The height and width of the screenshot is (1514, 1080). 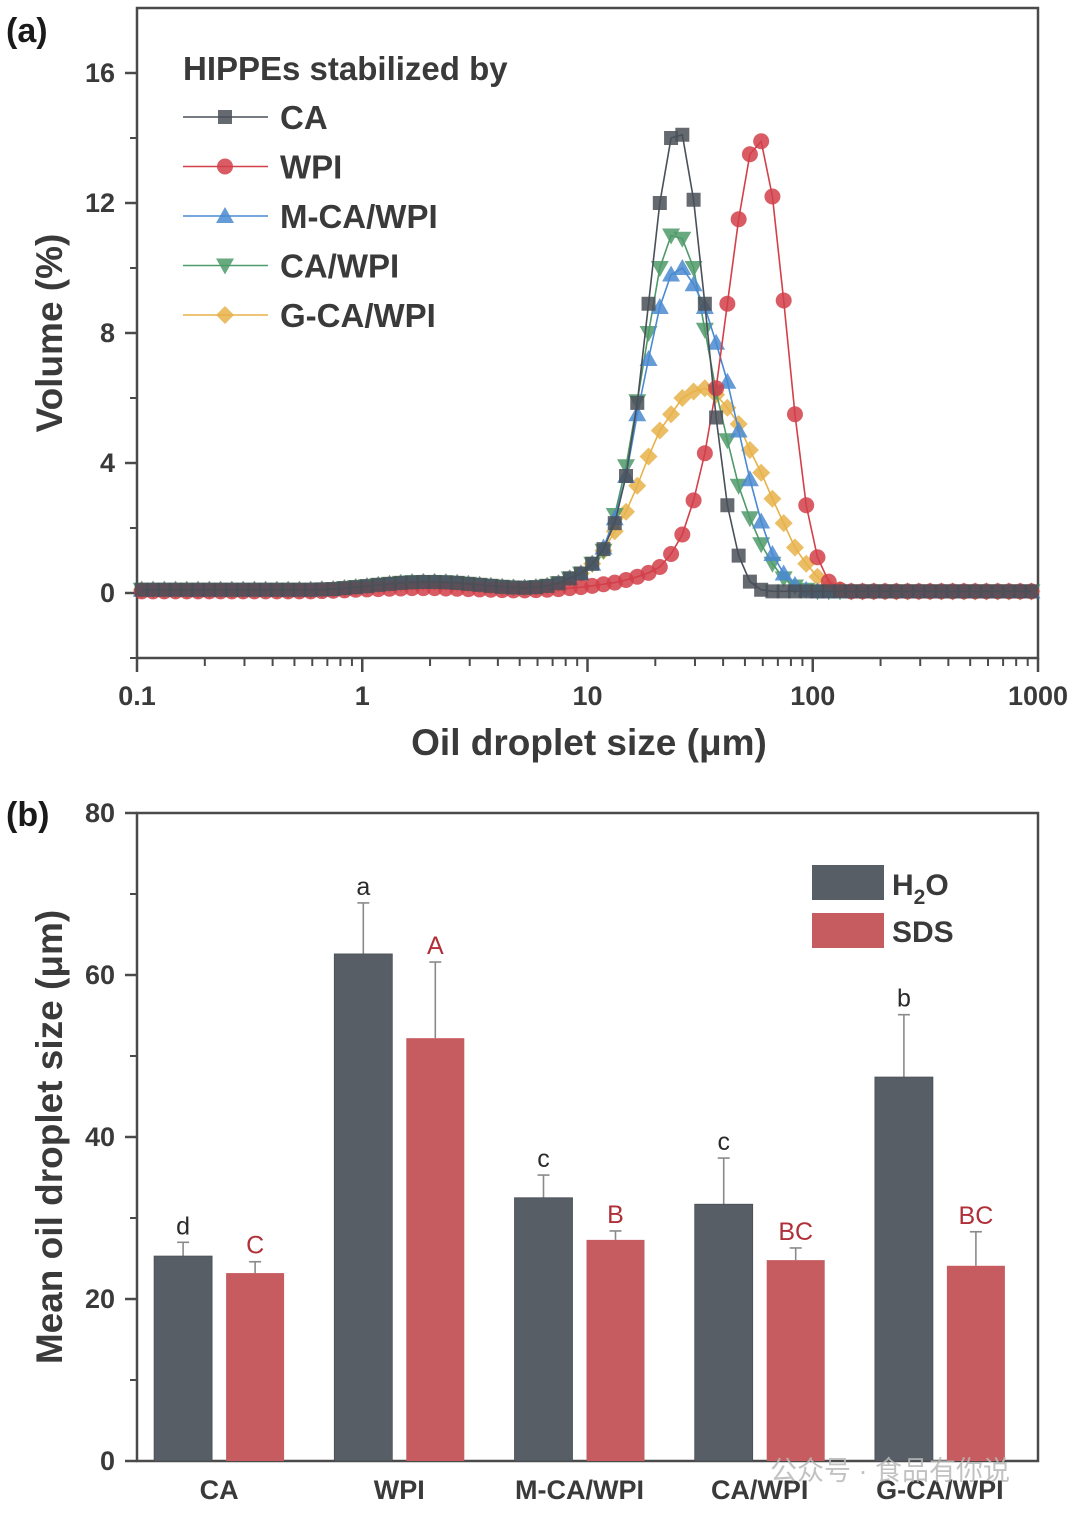 I want to click on x-tick-label: 1000, so click(x=1038, y=696).